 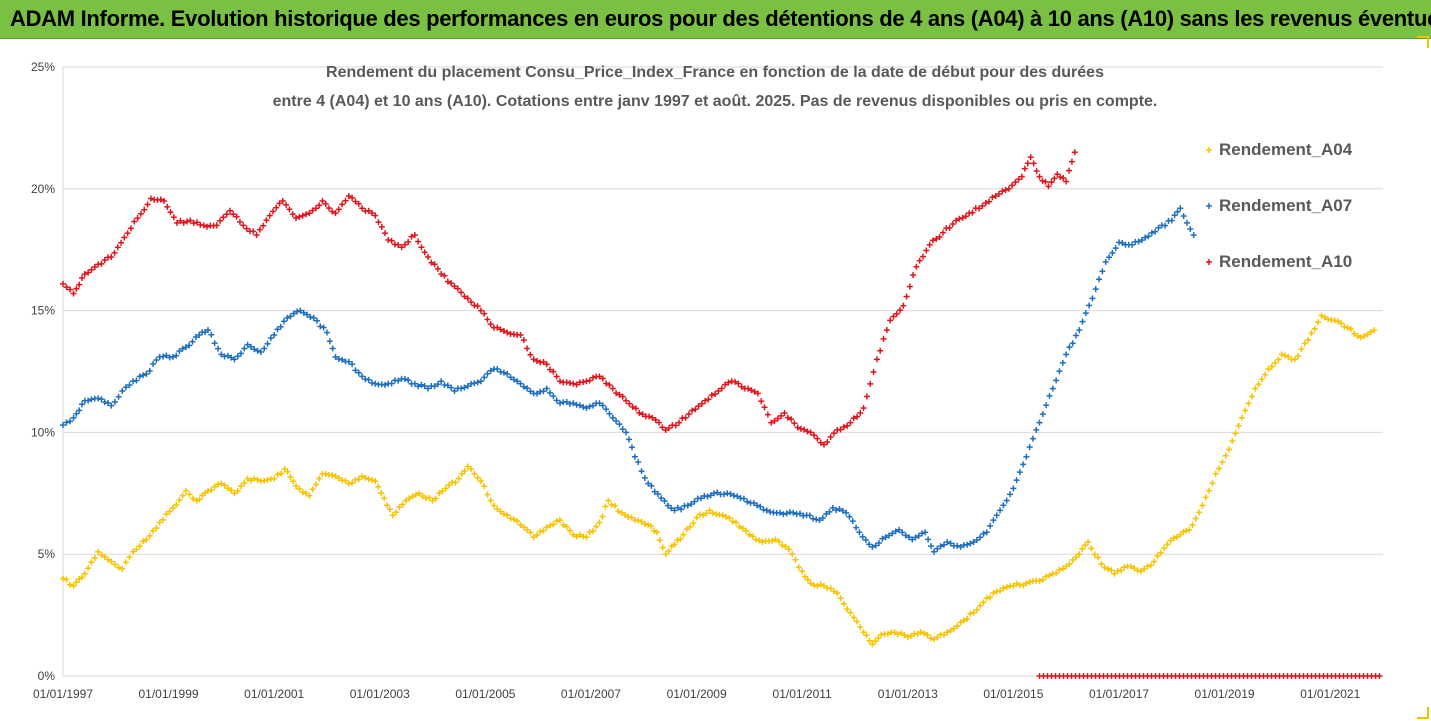 What do you see at coordinates (1423, 713) in the screenshot?
I see `corner-bracket-bottom-right` at bounding box center [1423, 713].